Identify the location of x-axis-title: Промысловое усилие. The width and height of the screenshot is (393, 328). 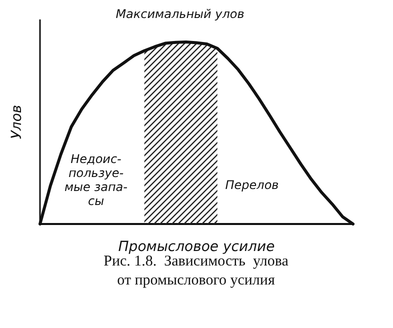
(196, 247).